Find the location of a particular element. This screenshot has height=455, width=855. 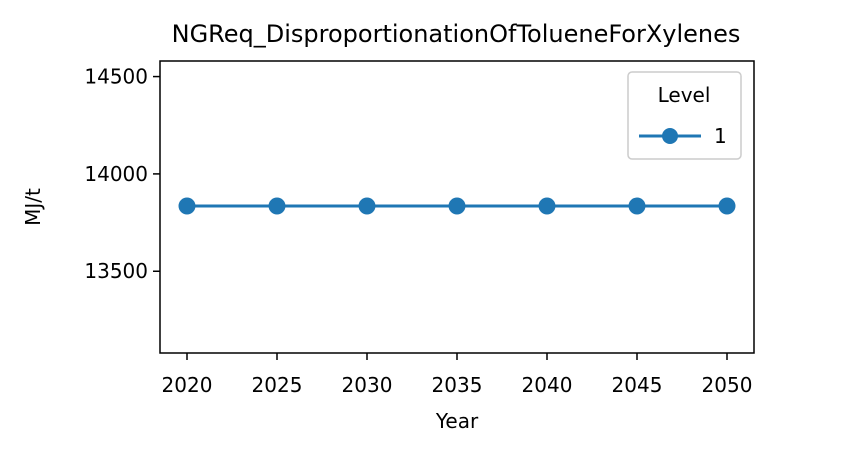

y-axis-label: MJ/t is located at coordinates (33, 207).